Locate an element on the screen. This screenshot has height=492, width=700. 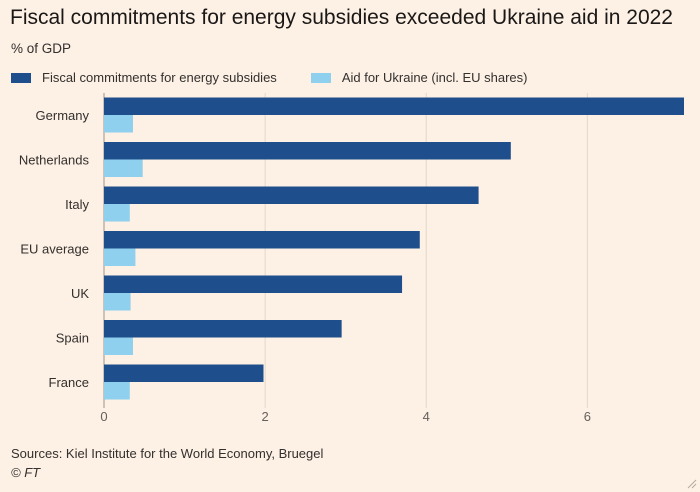
category-label: France is located at coordinates (69, 382).